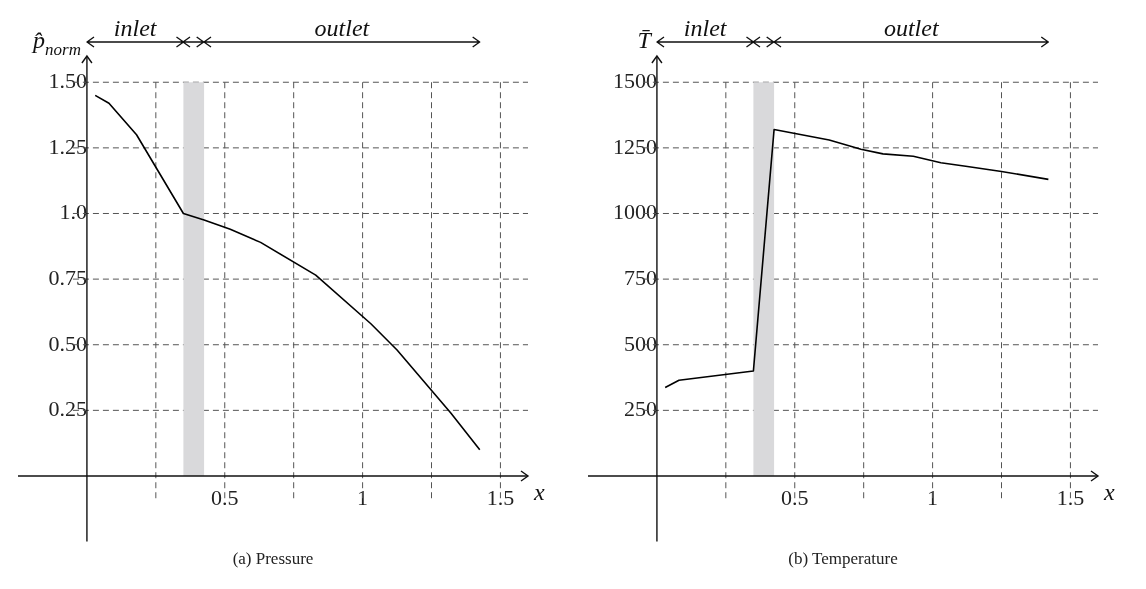 Image resolution: width=1146 pixels, height=589 pixels. Describe the element at coordinates (634, 81) in the screenshot. I see `y-tick-label: 1500` at that location.